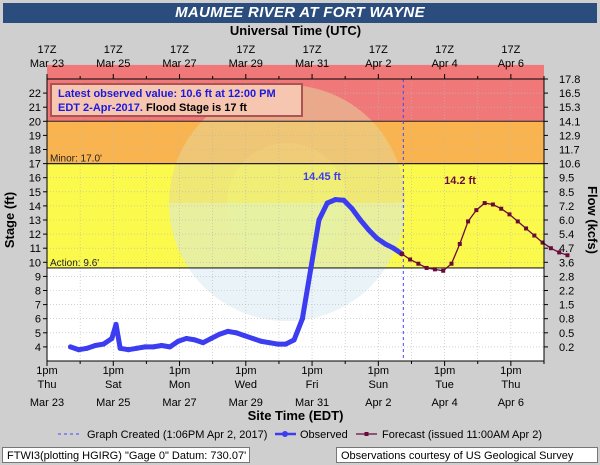 This screenshot has height=465, width=600. What do you see at coordinates (179, 403) in the screenshot?
I see `bottom-tick-date: Mar 27` at bounding box center [179, 403].